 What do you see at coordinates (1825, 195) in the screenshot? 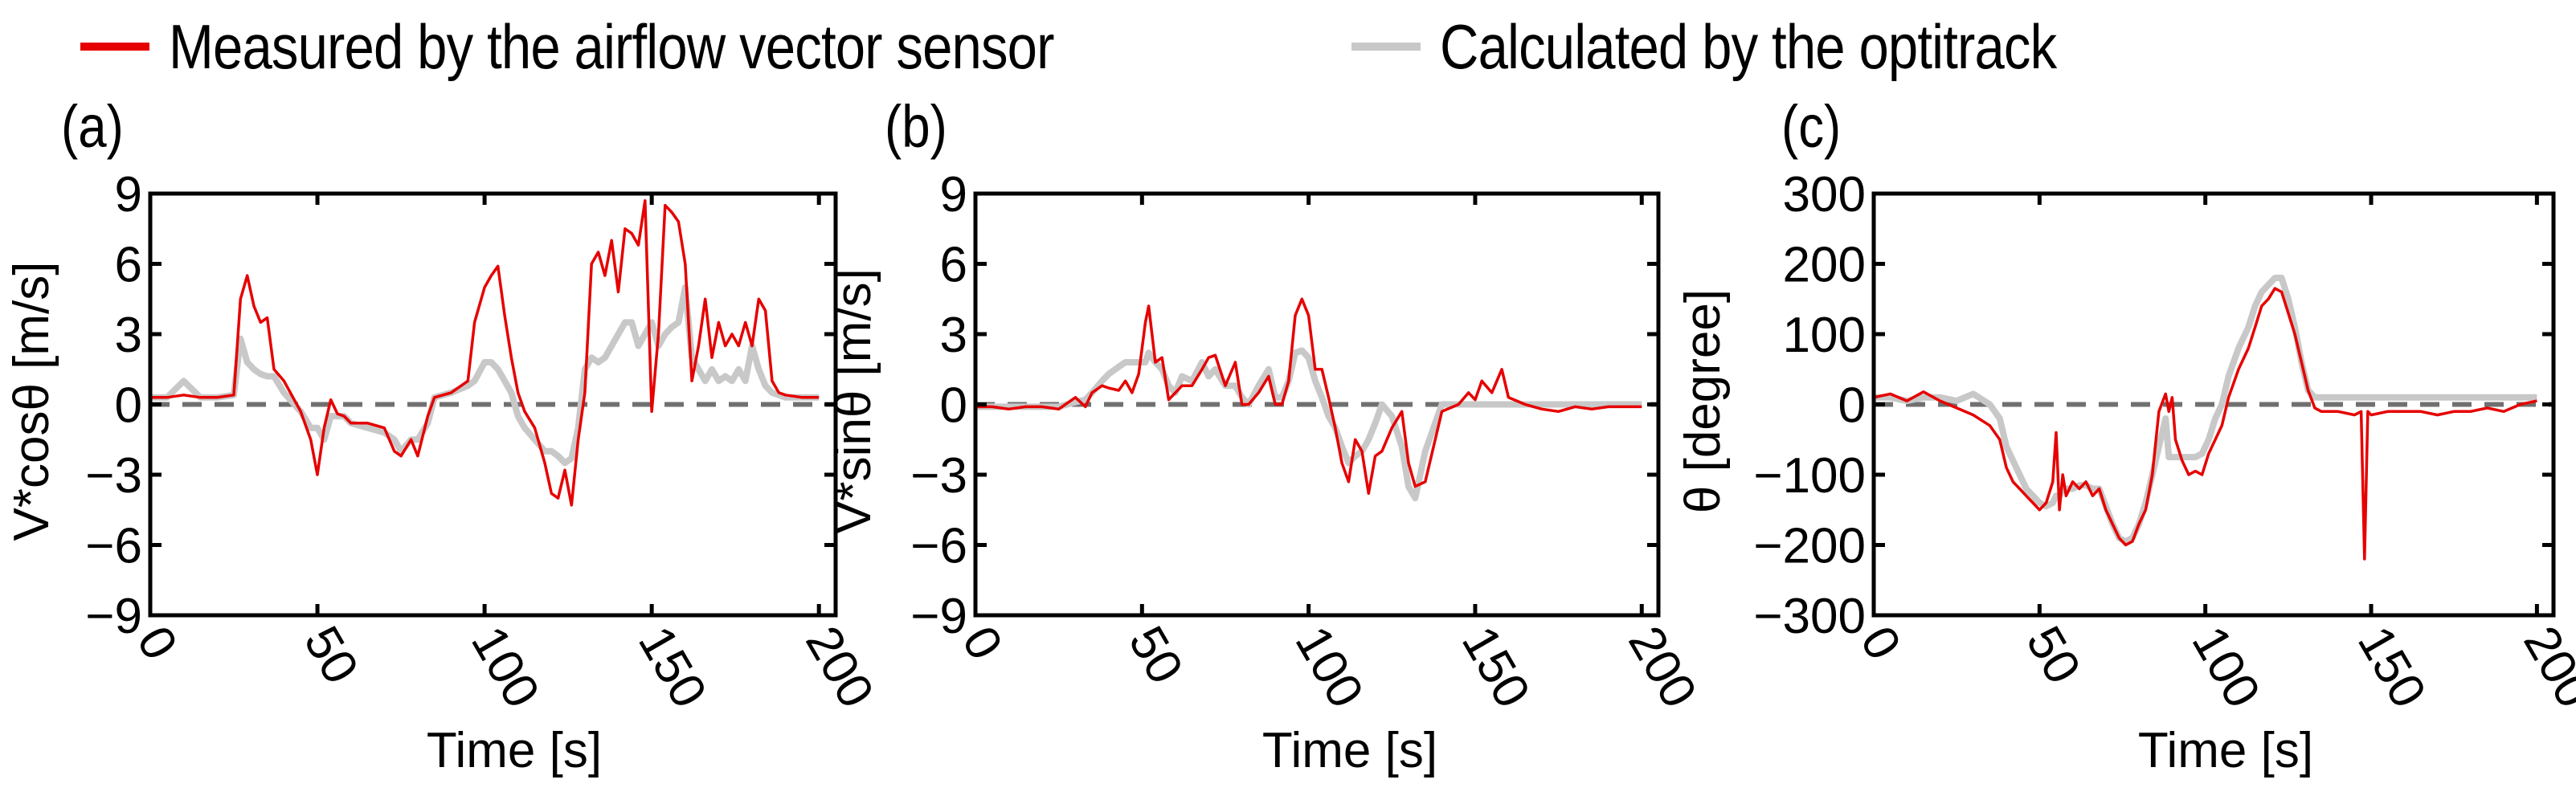
I see `y-tick-label: 300` at bounding box center [1825, 195].